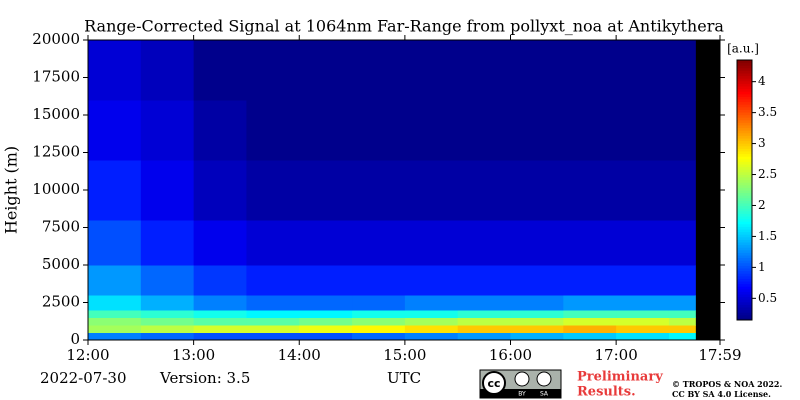 The height and width of the screenshot is (400, 800). I want to click on x-tick-label: 17:00, so click(616, 355).